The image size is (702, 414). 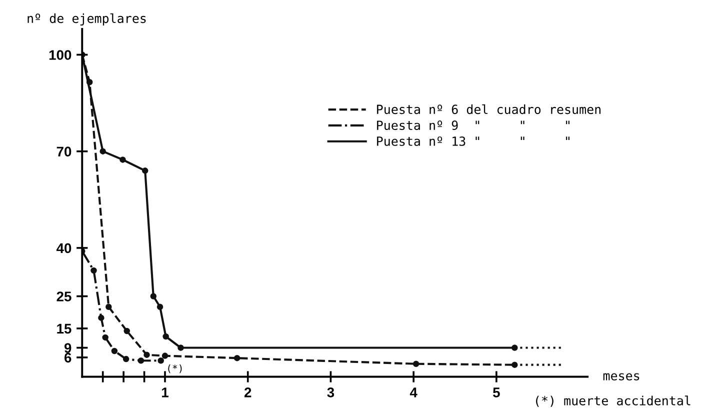 What do you see at coordinates (60, 55) in the screenshot?
I see `y-tick-label: 100` at bounding box center [60, 55].